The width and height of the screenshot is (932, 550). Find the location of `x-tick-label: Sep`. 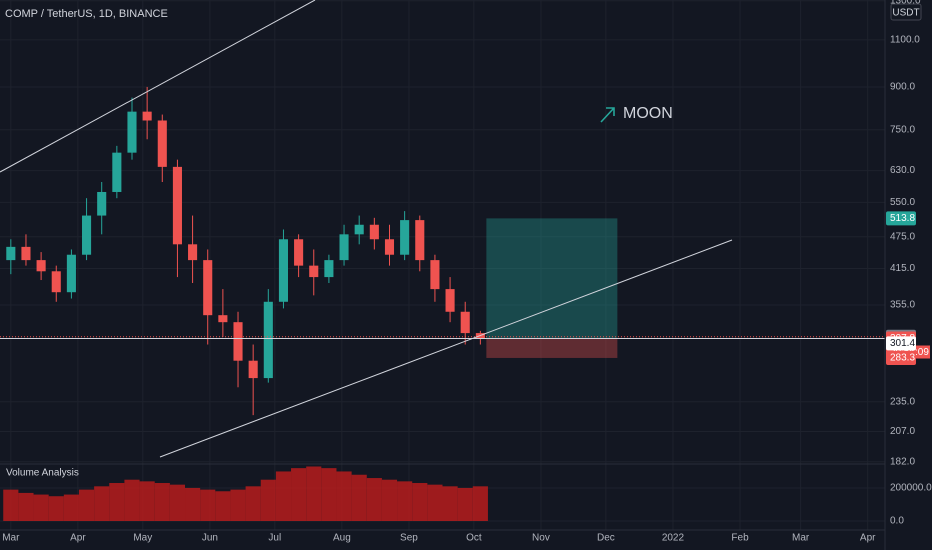

x-tick-label: Sep is located at coordinates (409, 538).